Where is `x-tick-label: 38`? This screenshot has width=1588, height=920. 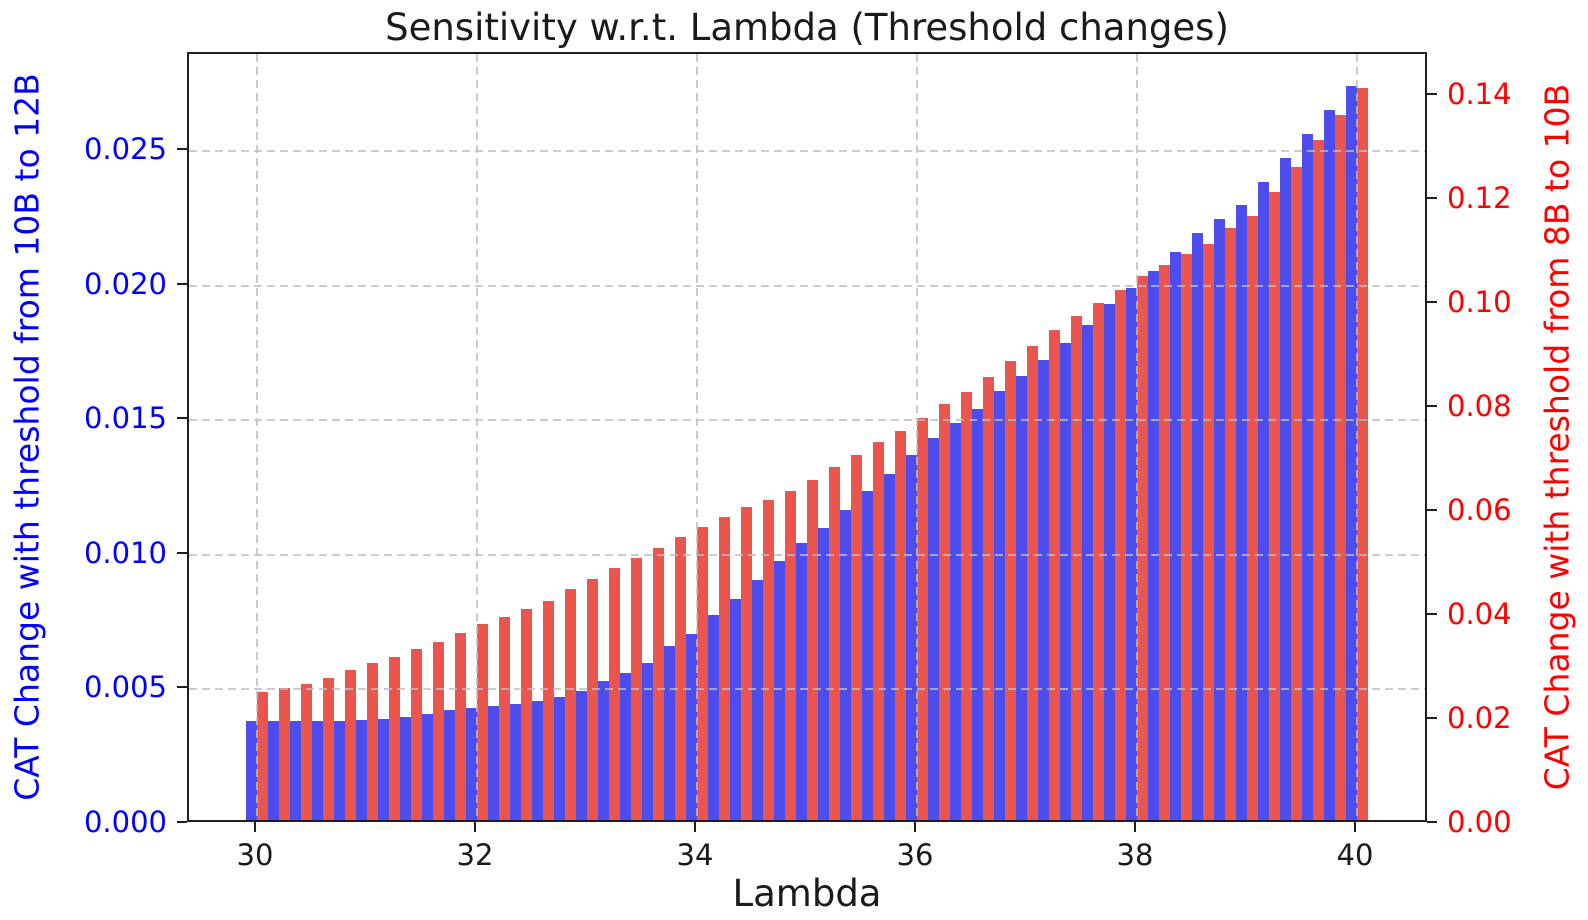
x-tick-label: 38 is located at coordinates (1135, 855).